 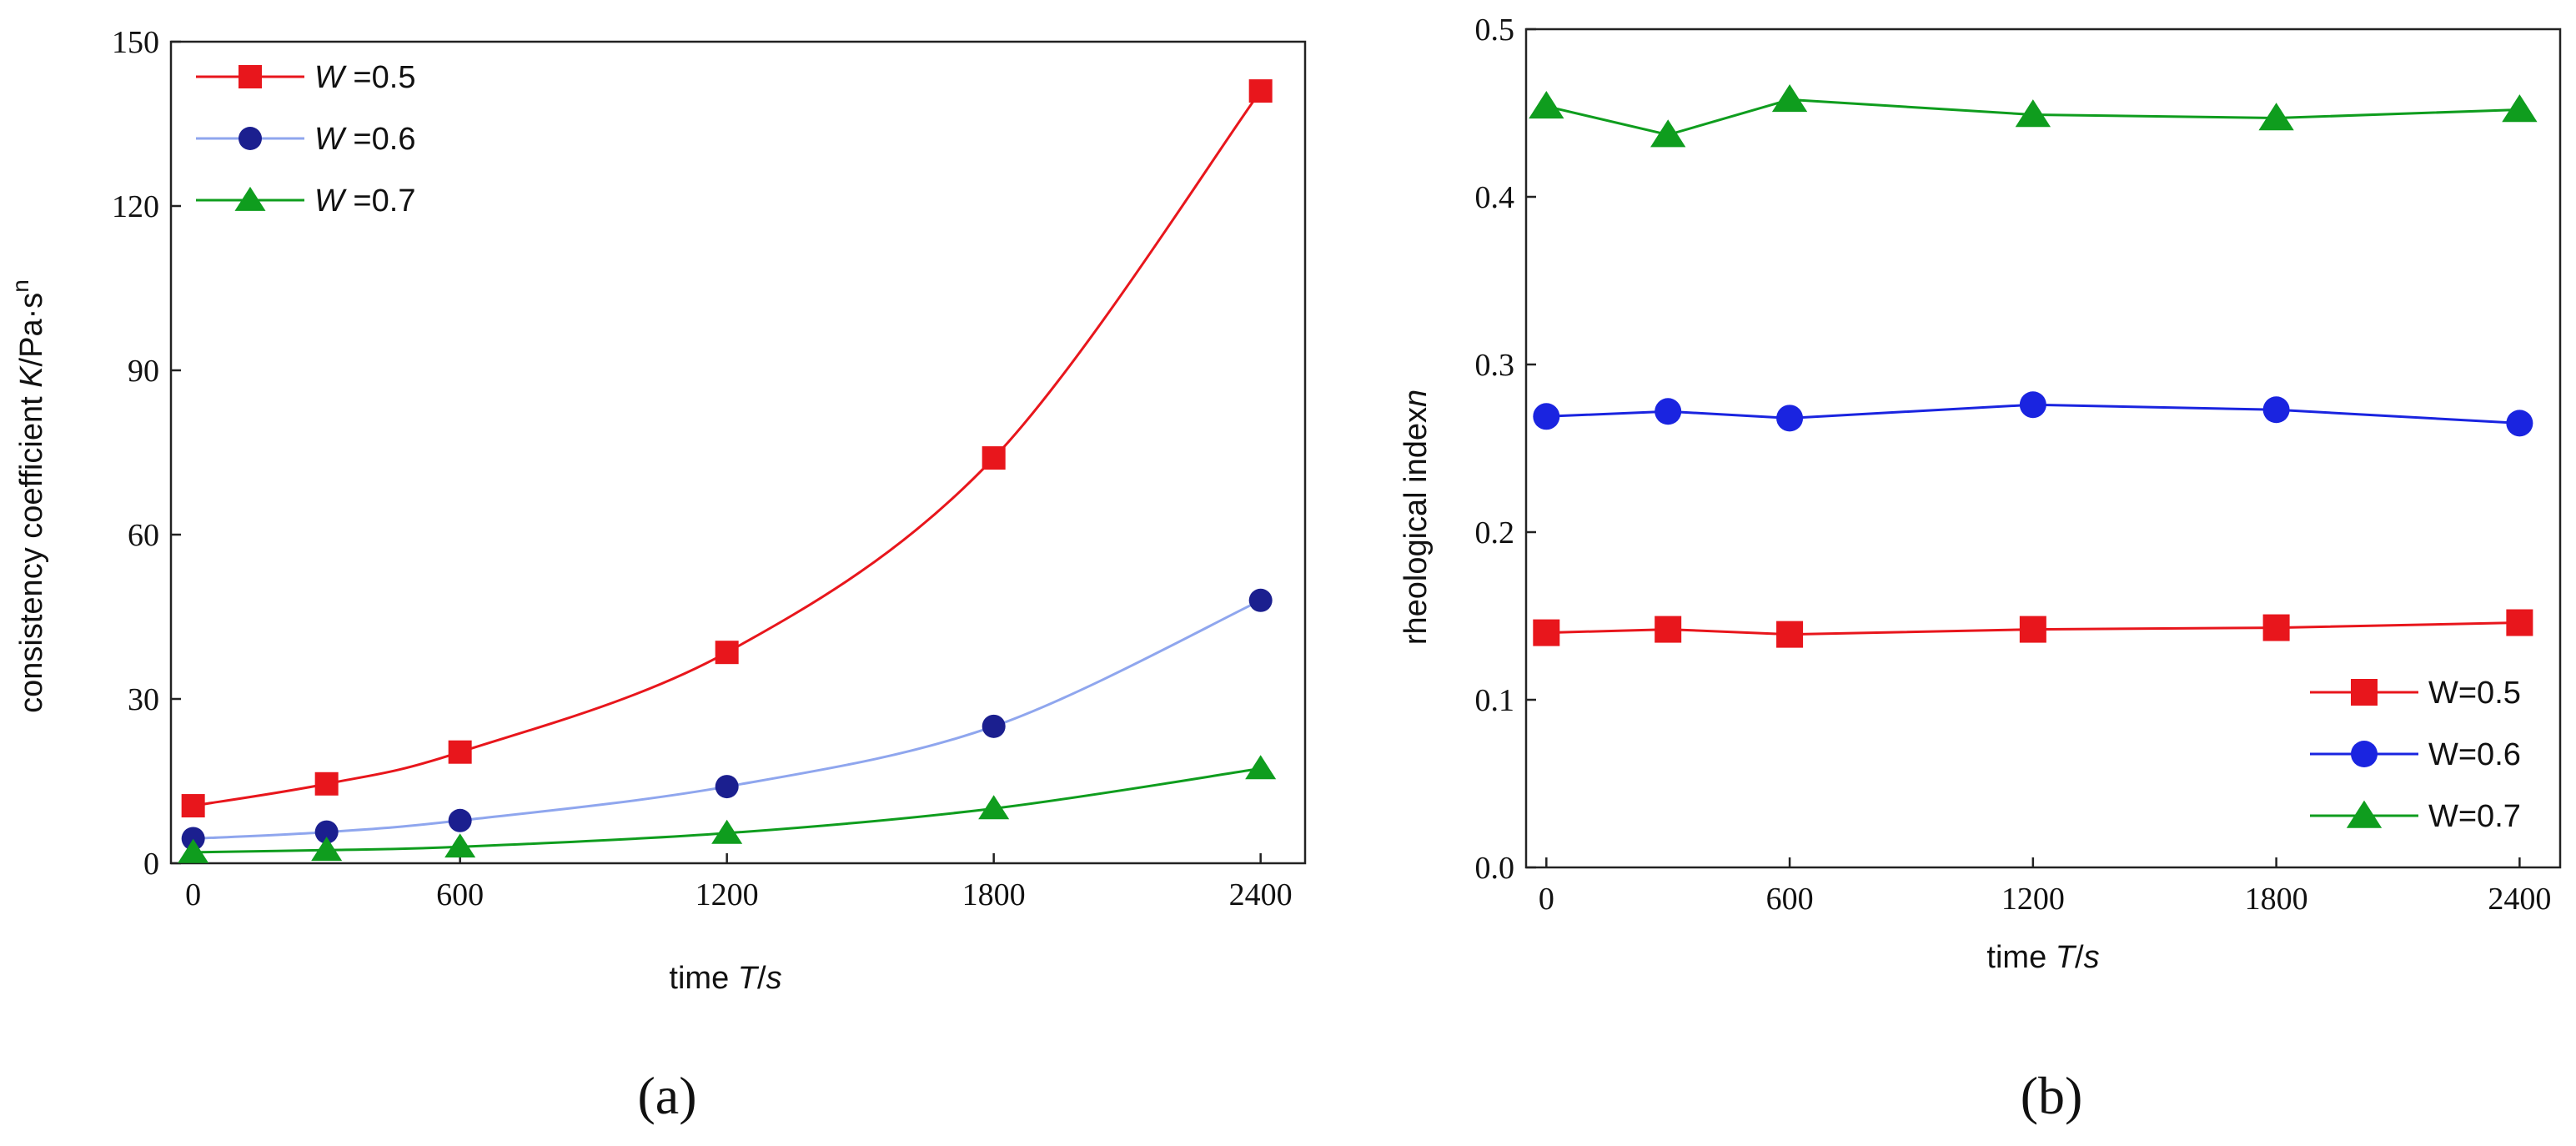 What do you see at coordinates (2033, 900) in the screenshot?
I see `chart-b-x-tick-label: 1200` at bounding box center [2033, 900].